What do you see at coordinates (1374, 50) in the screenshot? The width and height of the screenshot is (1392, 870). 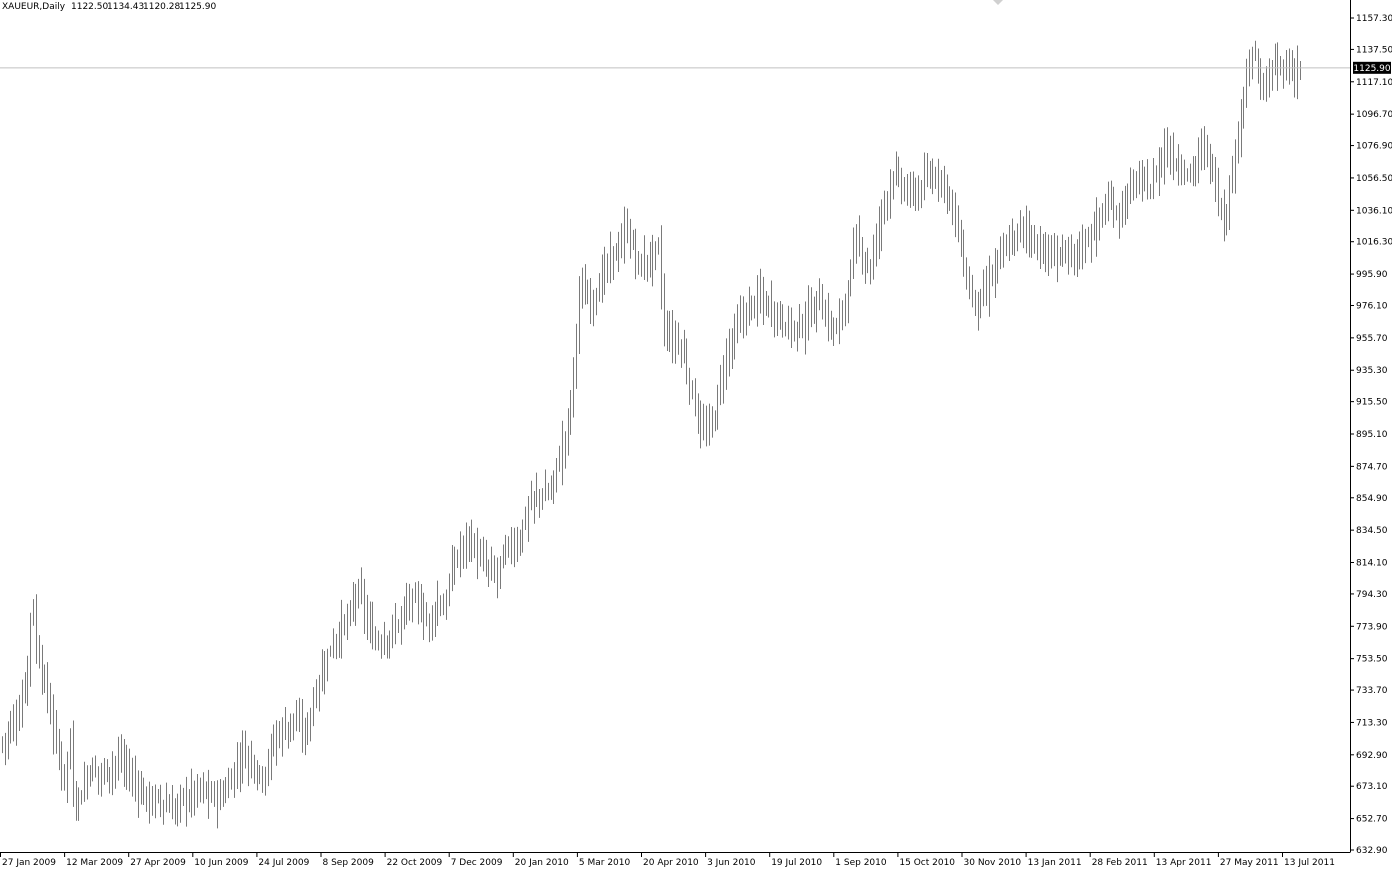 I see `y-tick-label: 1137.50` at bounding box center [1374, 50].